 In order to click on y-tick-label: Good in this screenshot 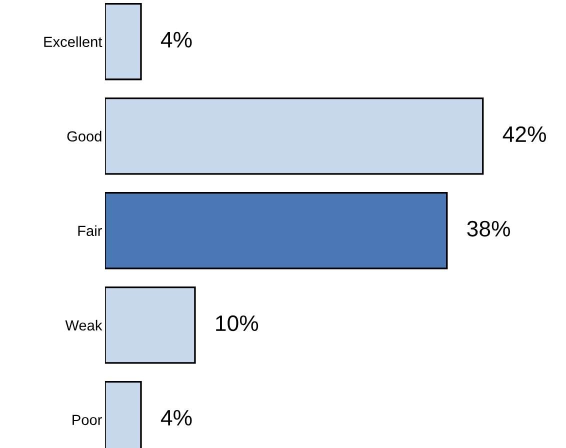, I will do `click(84, 136)`.